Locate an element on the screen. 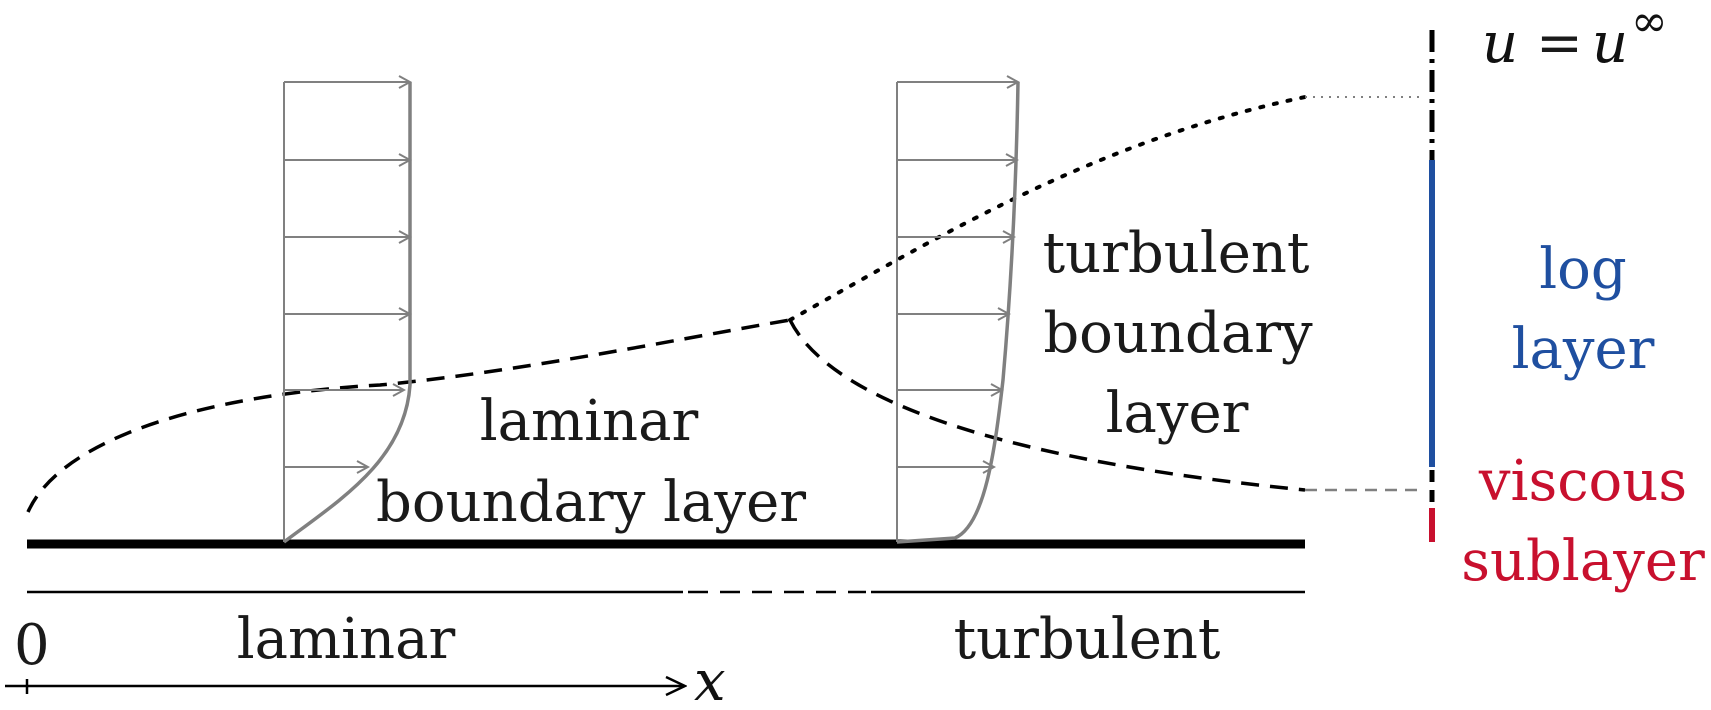 The image size is (1711, 710). freestream-inf-symbol: ∞ is located at coordinates (1649, 23).